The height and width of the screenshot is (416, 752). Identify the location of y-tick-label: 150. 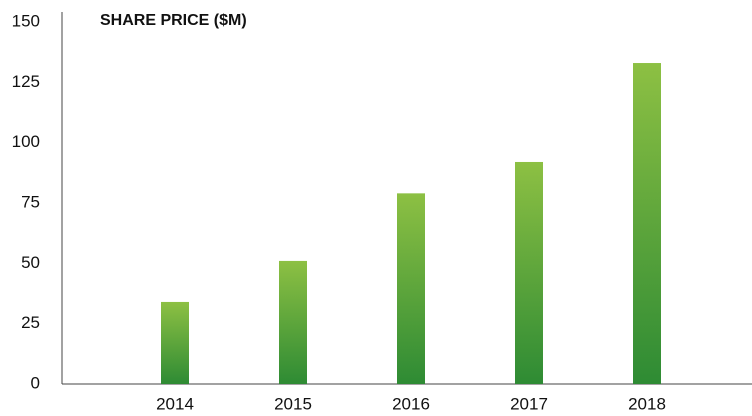
(26, 20).